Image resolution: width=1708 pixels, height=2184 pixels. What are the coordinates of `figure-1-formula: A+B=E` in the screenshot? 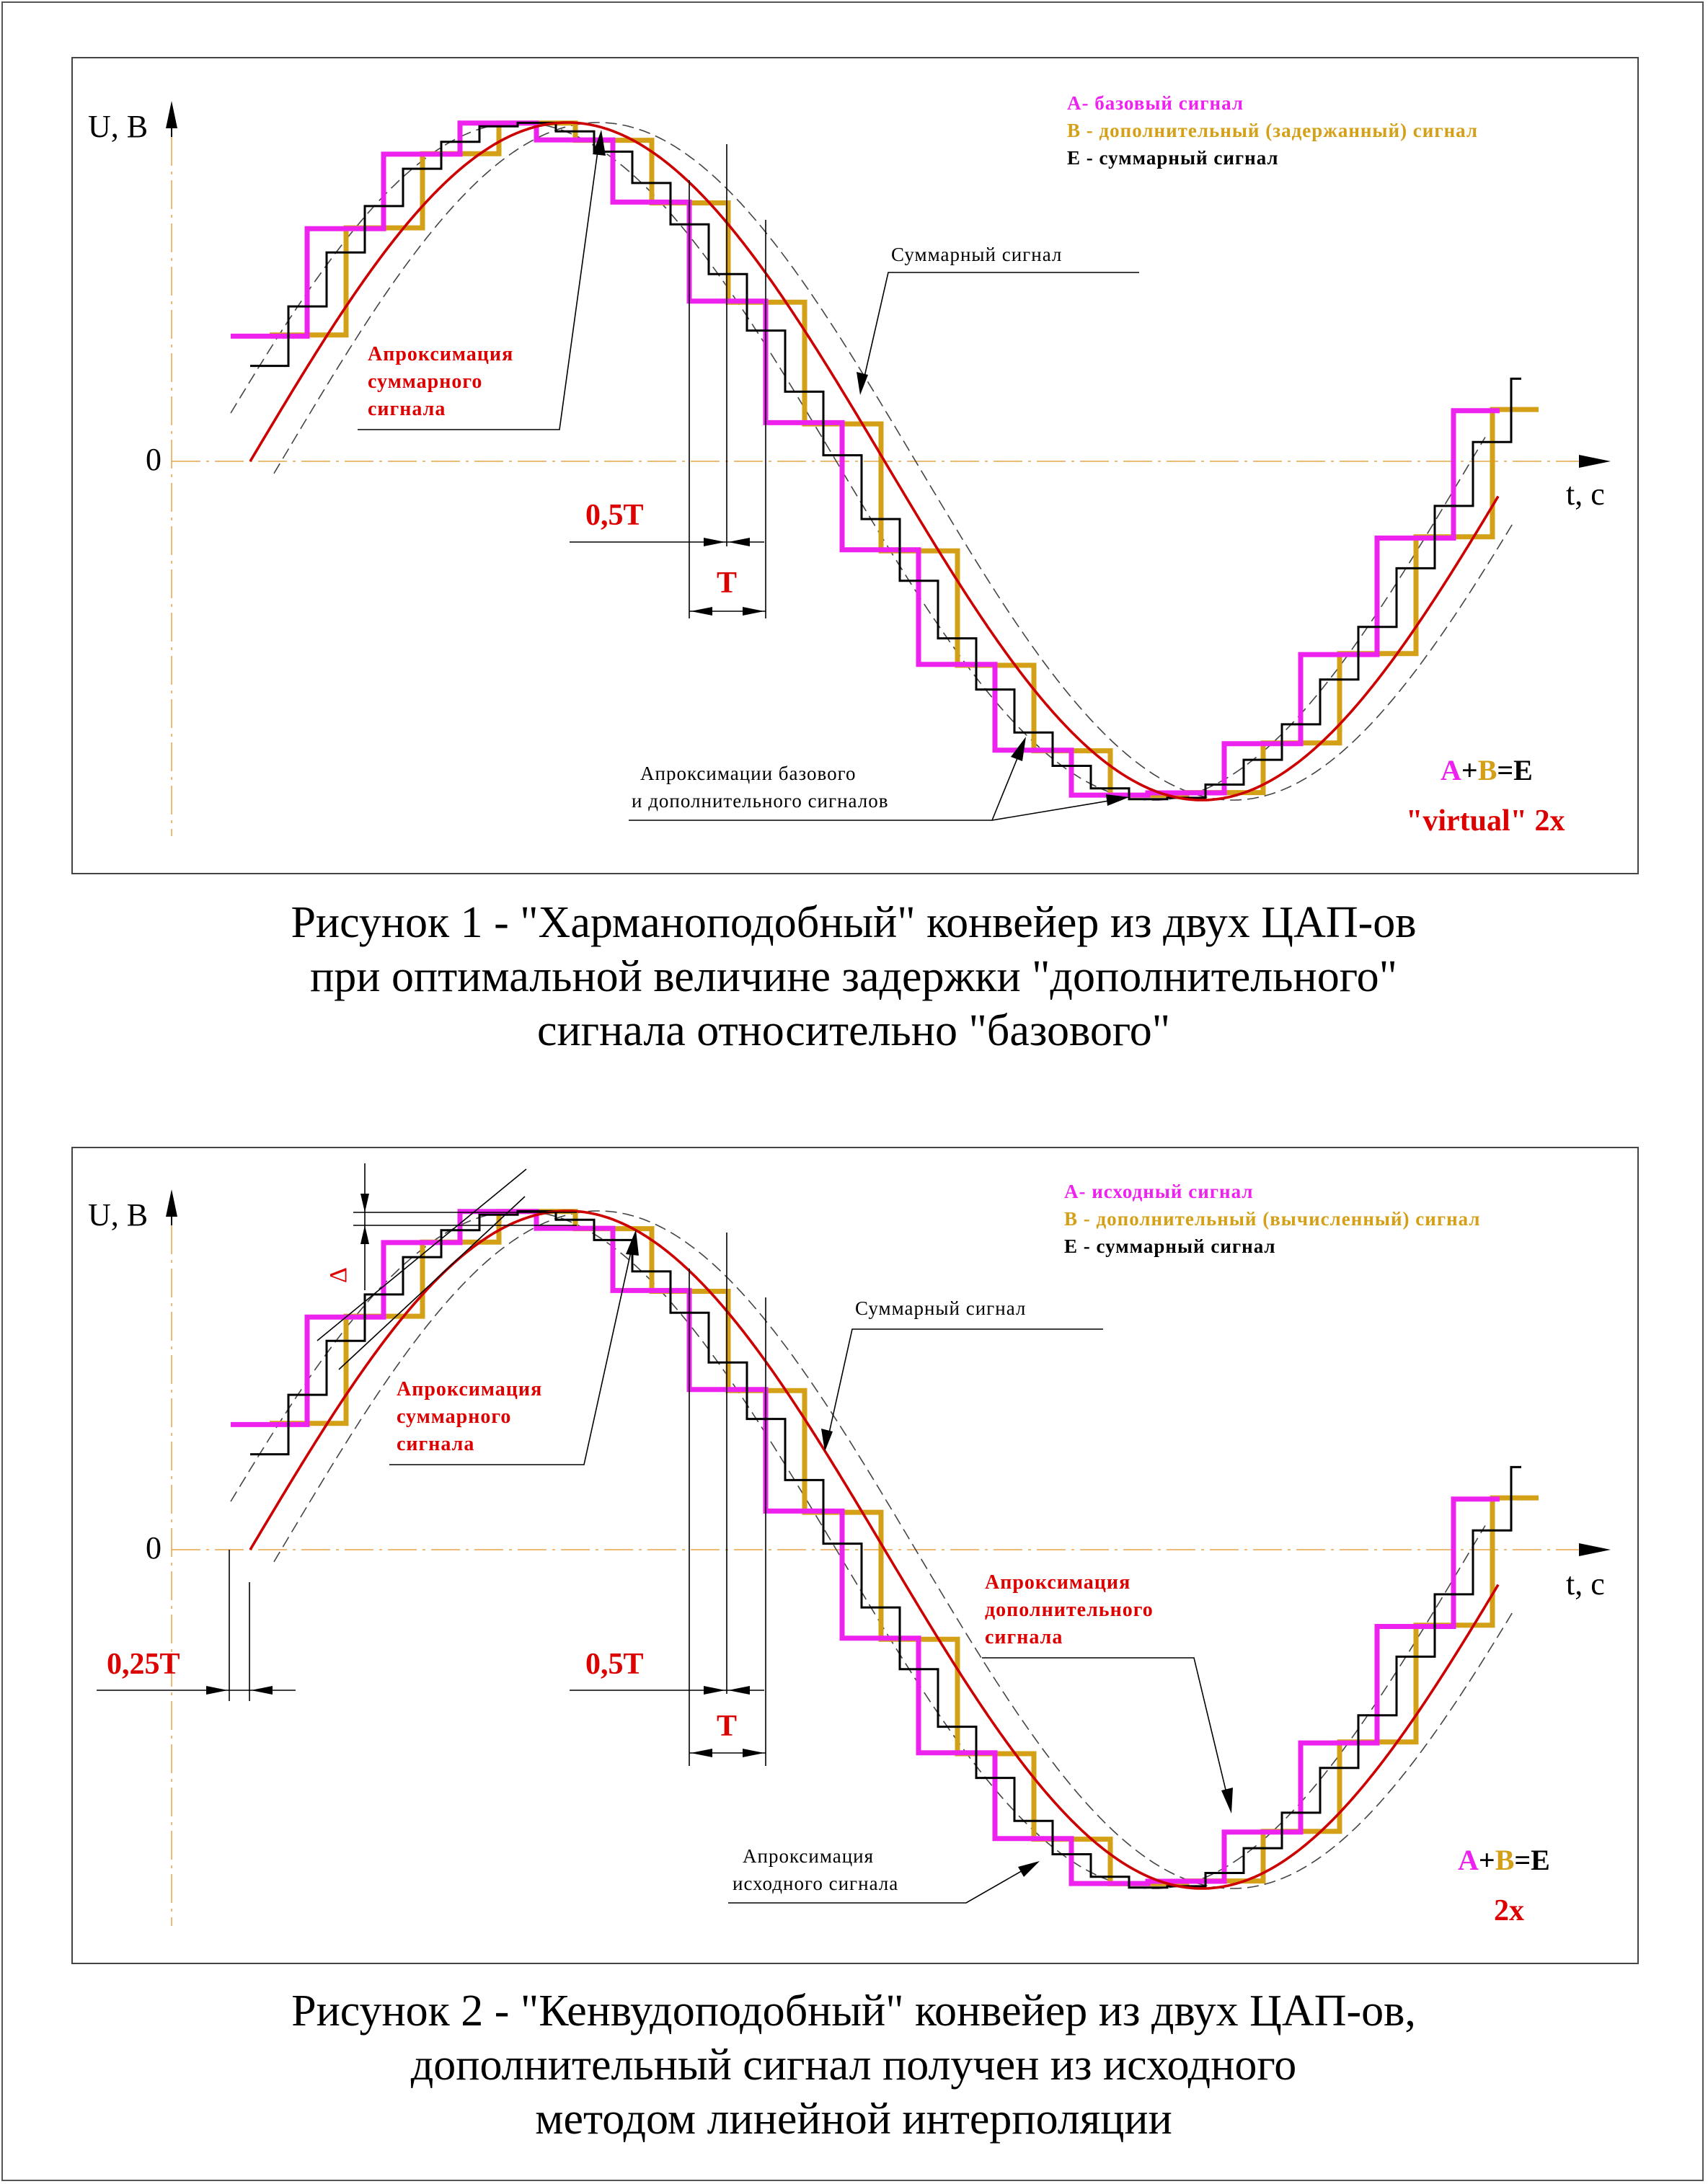 It's located at (1487, 770).